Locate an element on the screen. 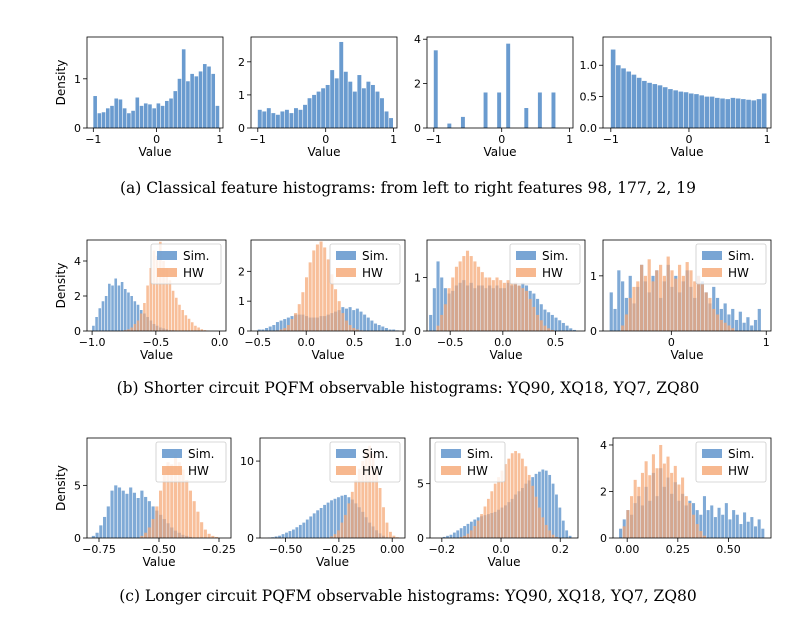 This screenshot has height=621, width=812. x-tick-label: 1 is located at coordinates (569, 139).